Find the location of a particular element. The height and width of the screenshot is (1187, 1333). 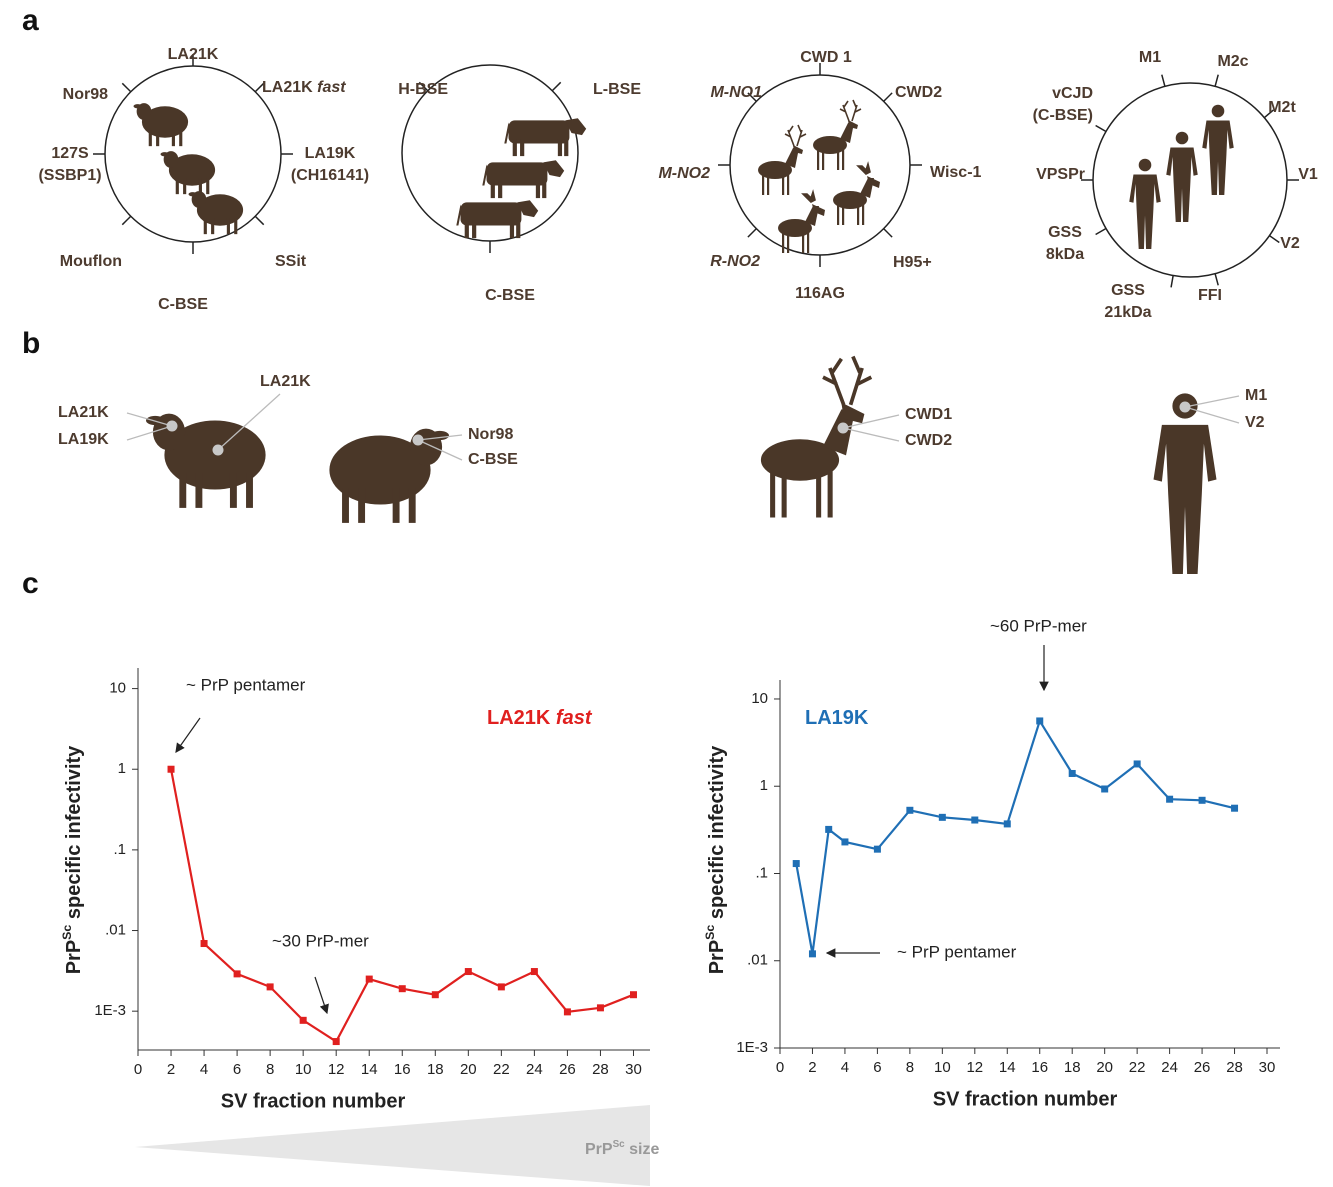

y-tick-label: .01 is located at coordinates (115, 929).